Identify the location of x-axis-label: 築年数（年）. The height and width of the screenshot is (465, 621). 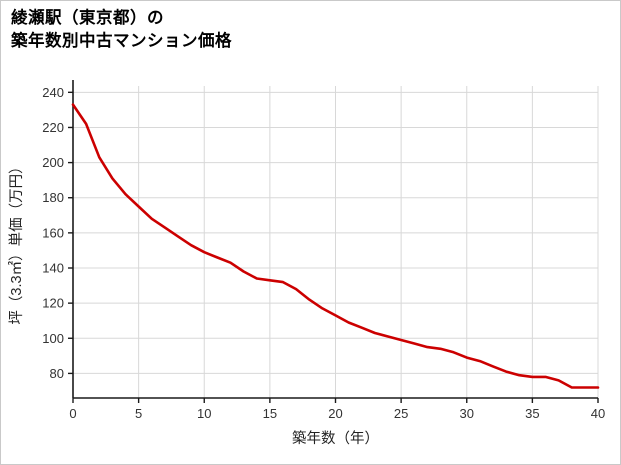
(335, 438).